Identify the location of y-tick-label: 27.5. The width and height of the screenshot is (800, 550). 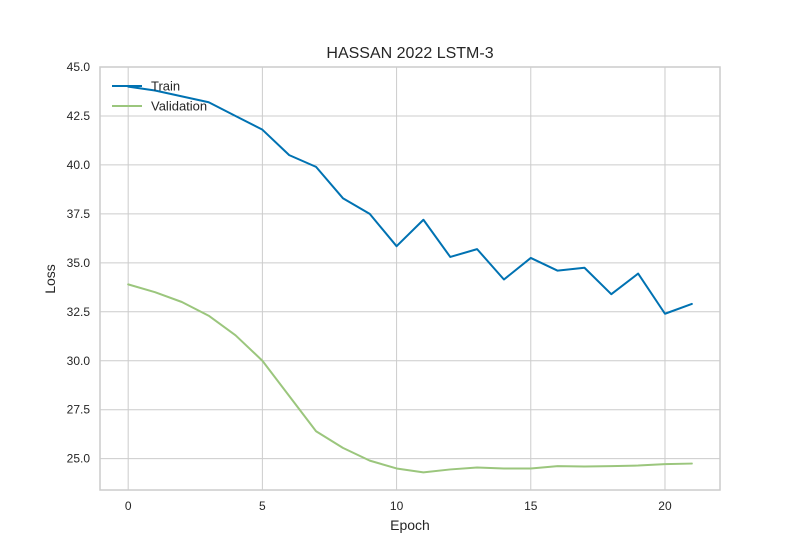
(79, 410).